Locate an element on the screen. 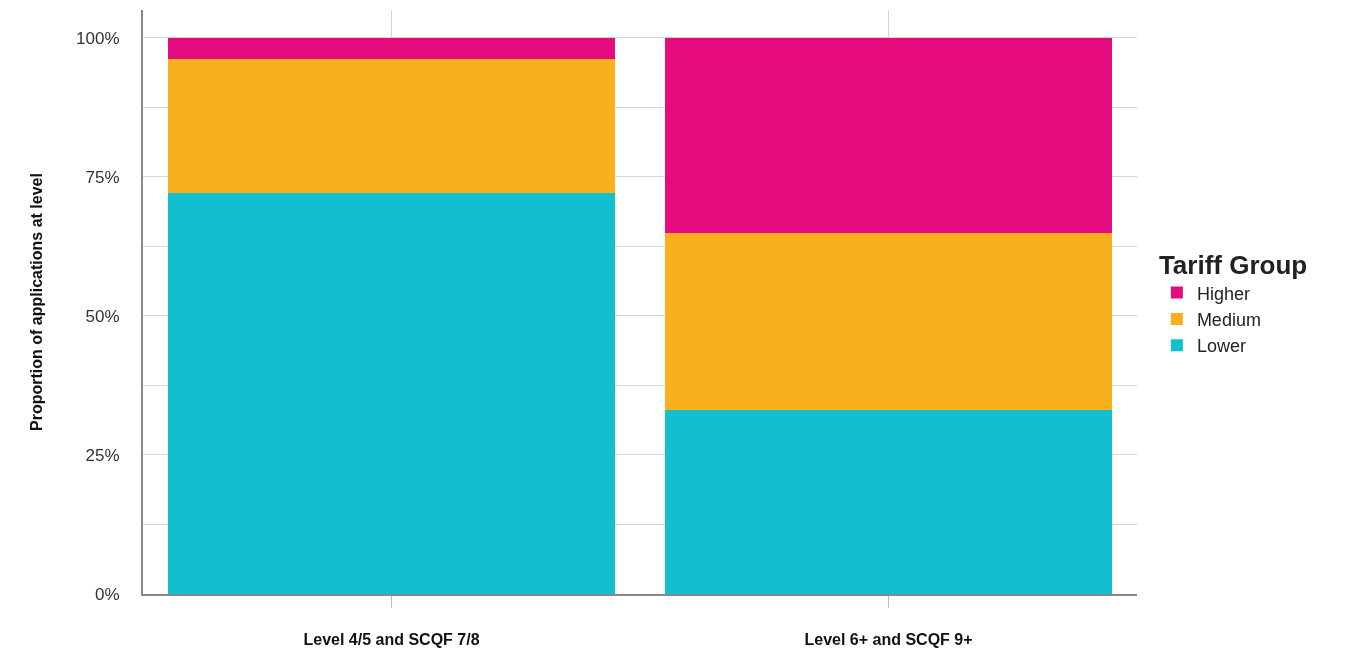  y-axis-title: Proportion of applications at level is located at coordinates (36, 302).